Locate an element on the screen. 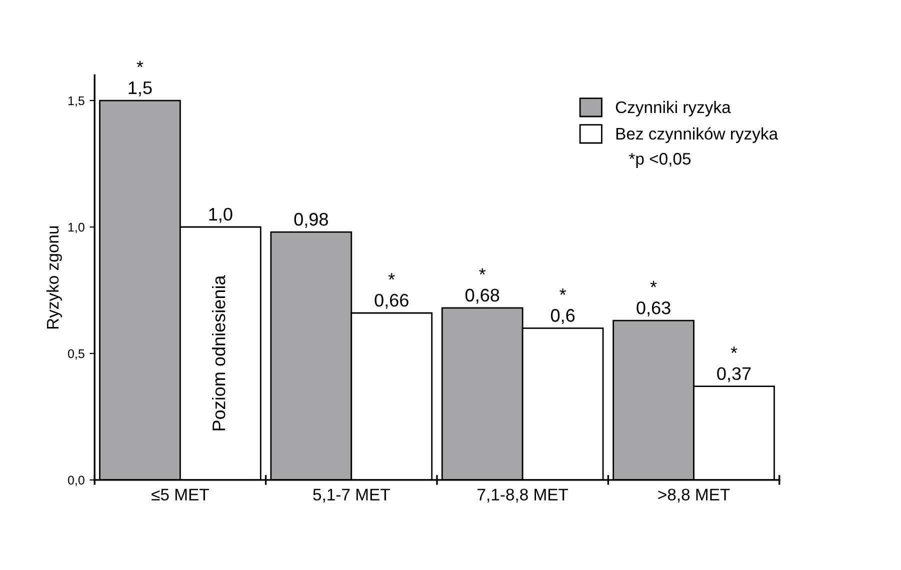  data-label: * 1,5 is located at coordinates (140, 78).